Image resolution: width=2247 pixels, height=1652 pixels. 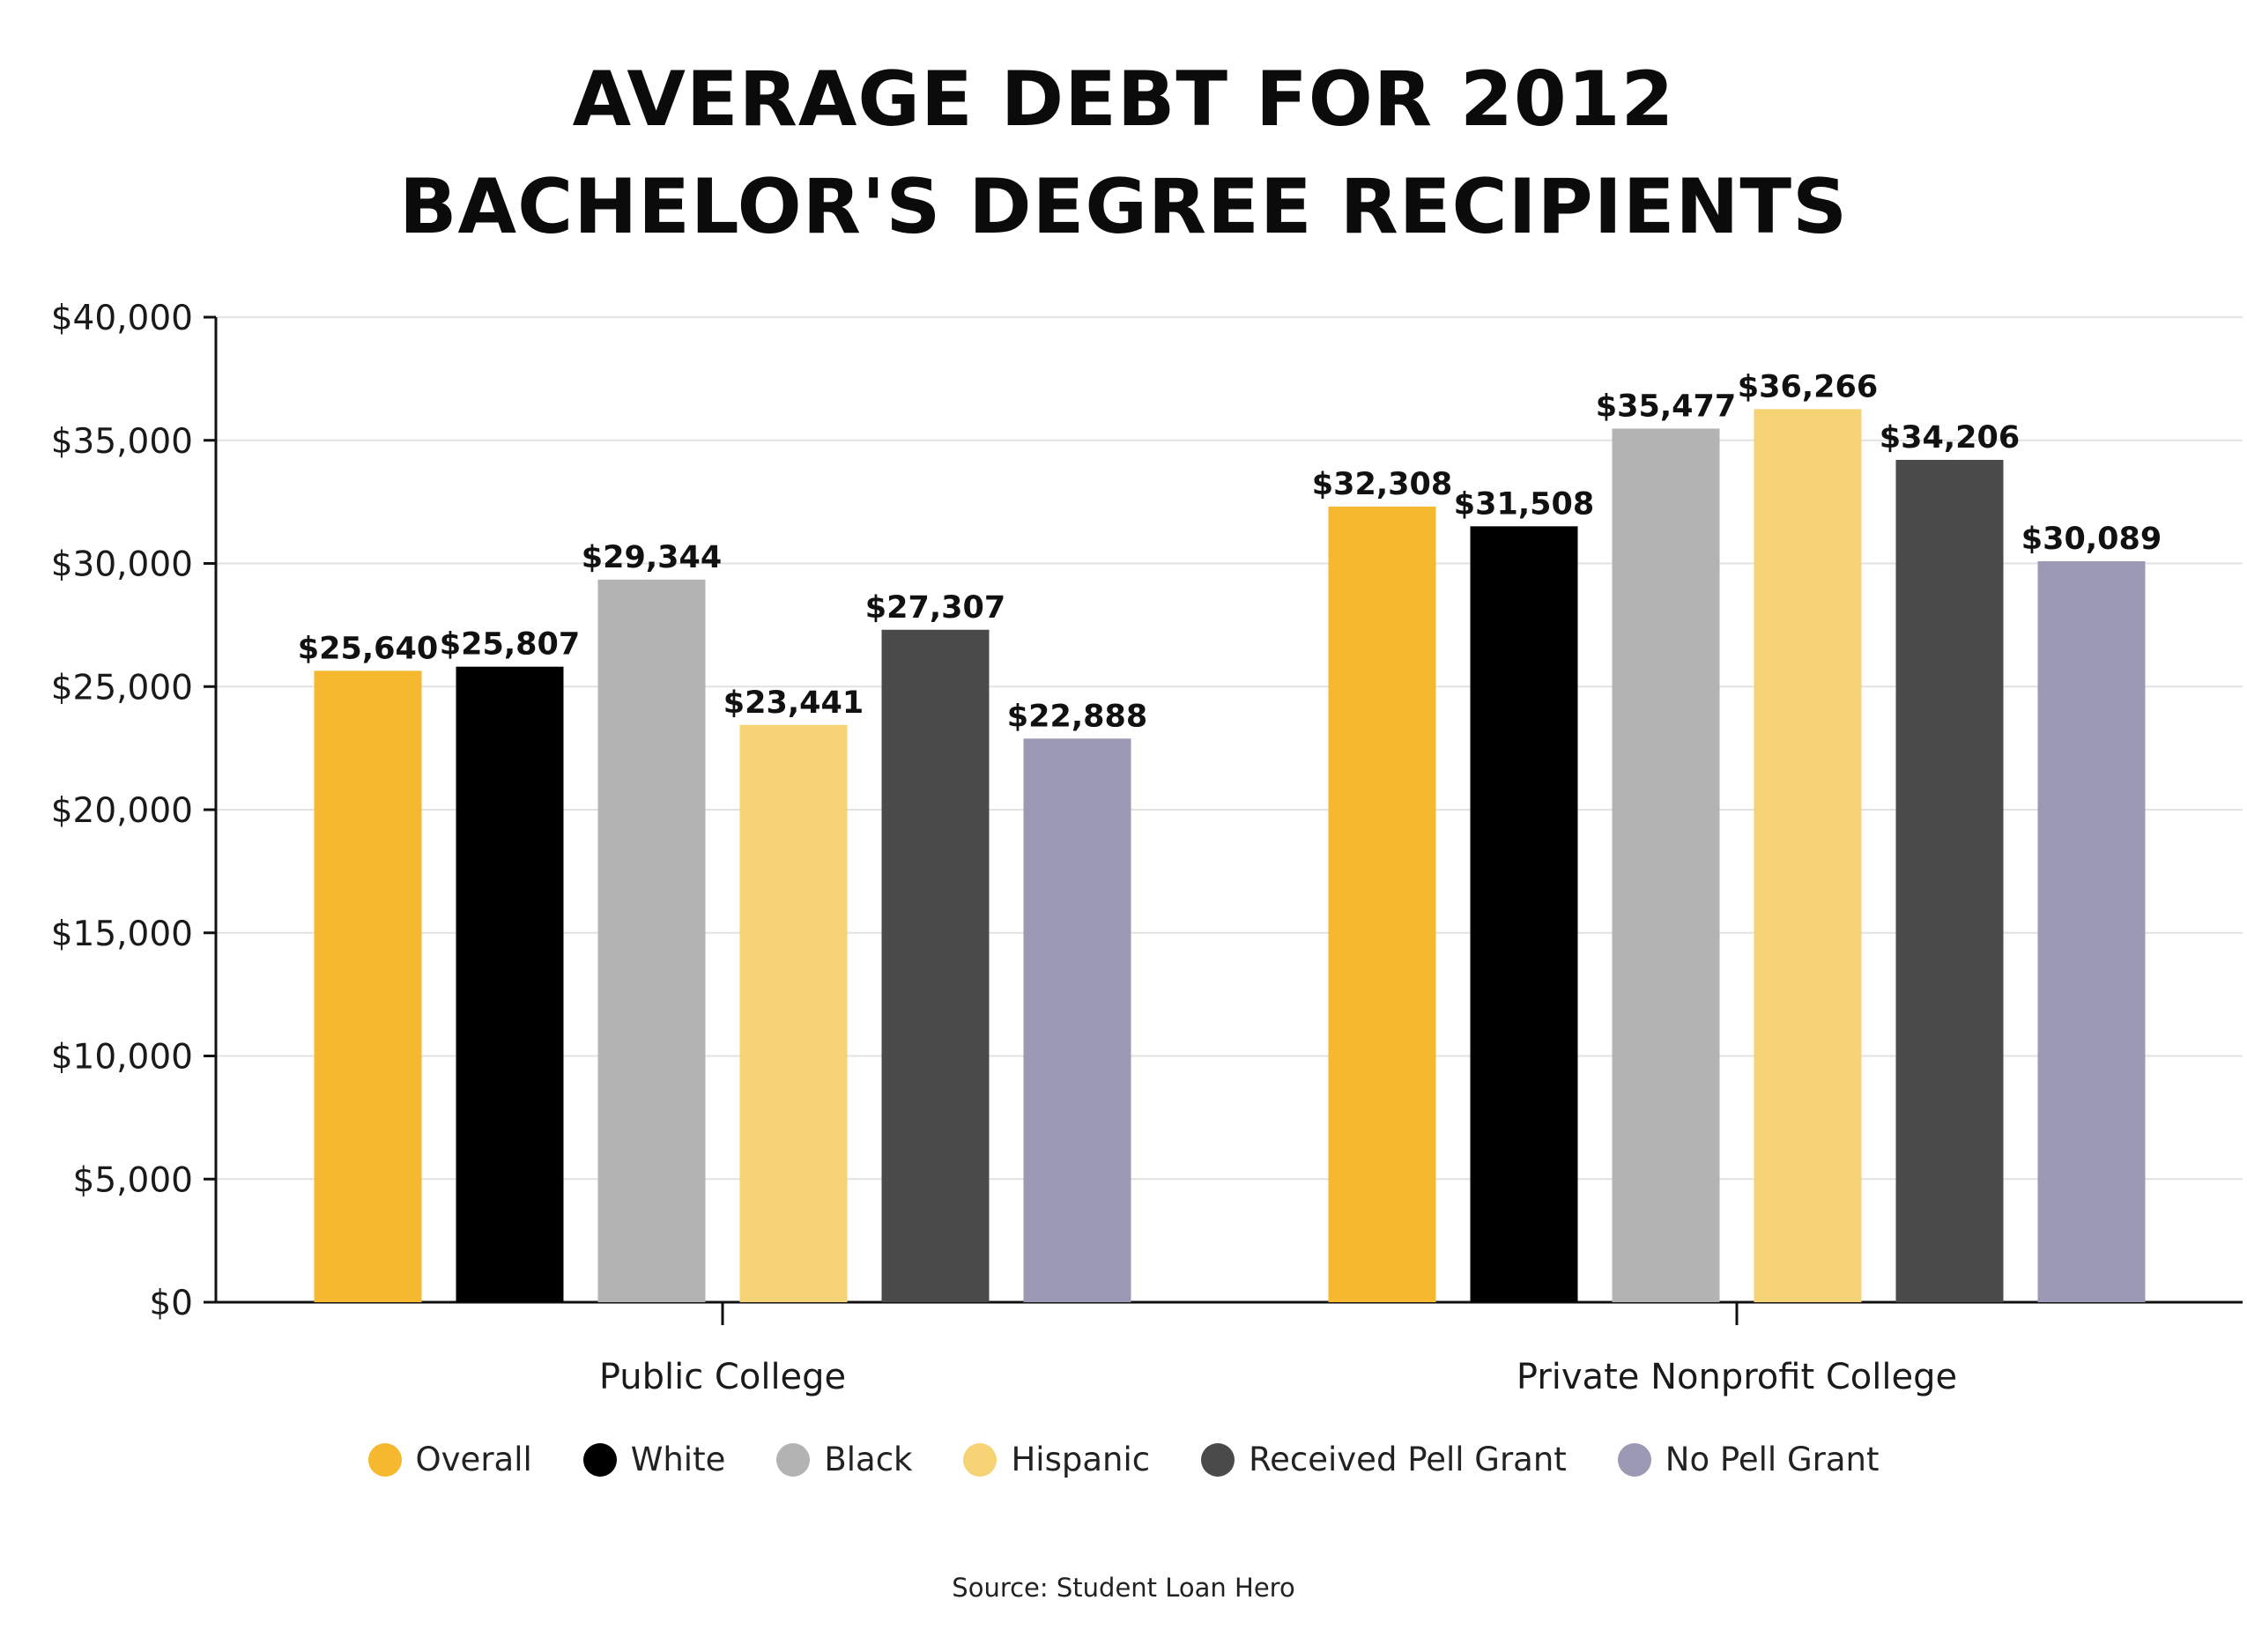 I want to click on chart-title-line-1: AVERAGE DEBT FOR 2012, so click(x=1123, y=100).